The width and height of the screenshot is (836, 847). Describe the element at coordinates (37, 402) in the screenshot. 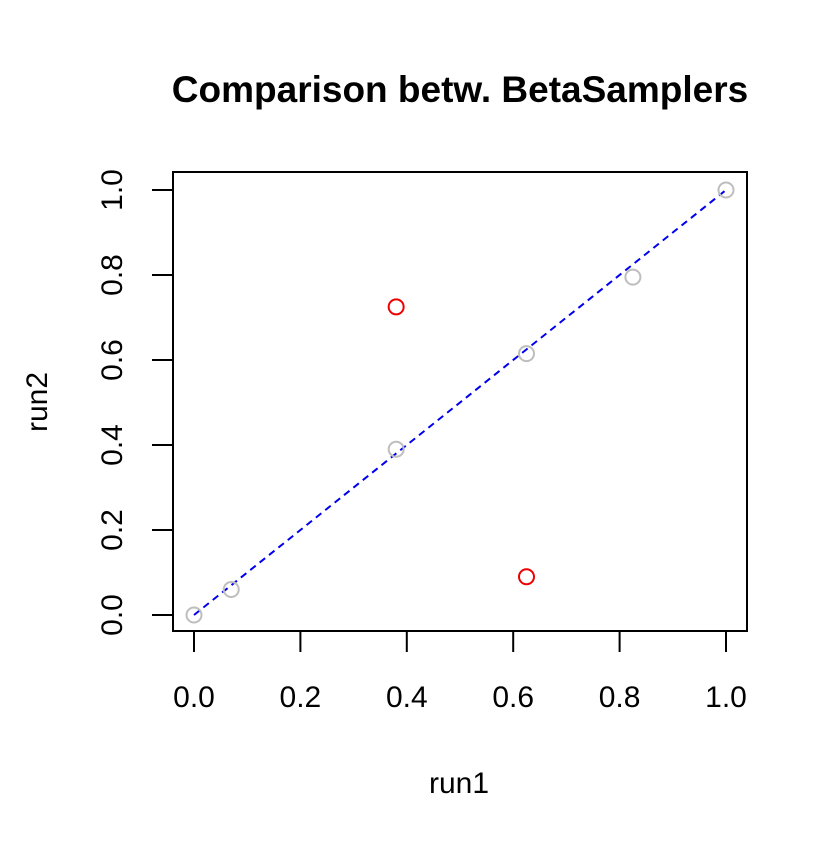

I see `y-axis-label: run2` at that location.